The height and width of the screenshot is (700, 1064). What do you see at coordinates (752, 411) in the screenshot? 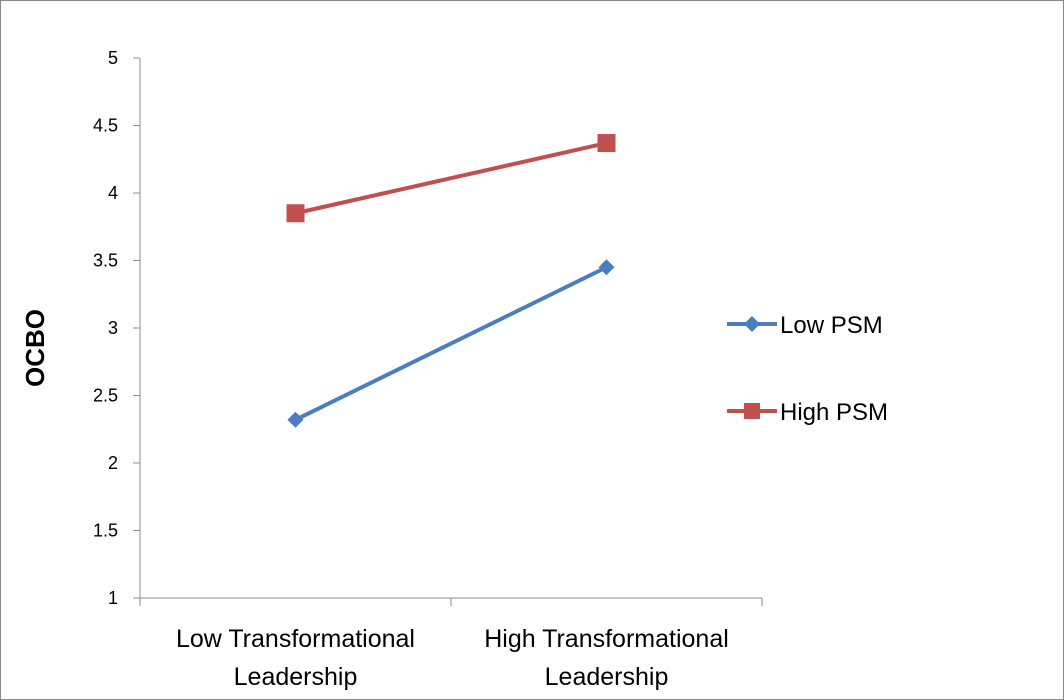
I see `legend-marker-high-psm` at bounding box center [752, 411].